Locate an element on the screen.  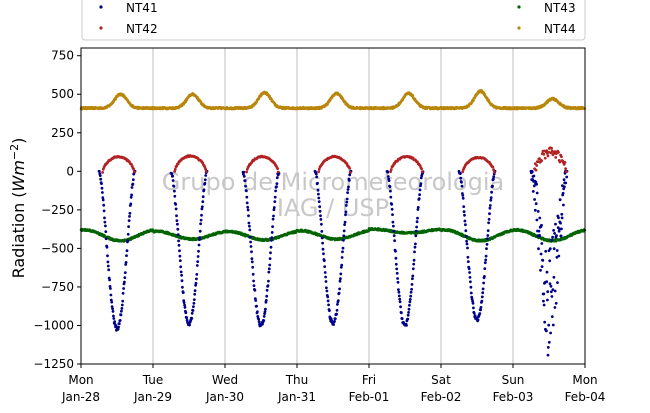
watermark-line-2: IAG / USP is located at coordinates (333, 208).